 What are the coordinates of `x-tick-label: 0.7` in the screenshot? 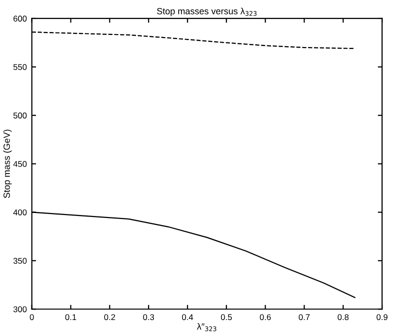 It's located at (304, 317).